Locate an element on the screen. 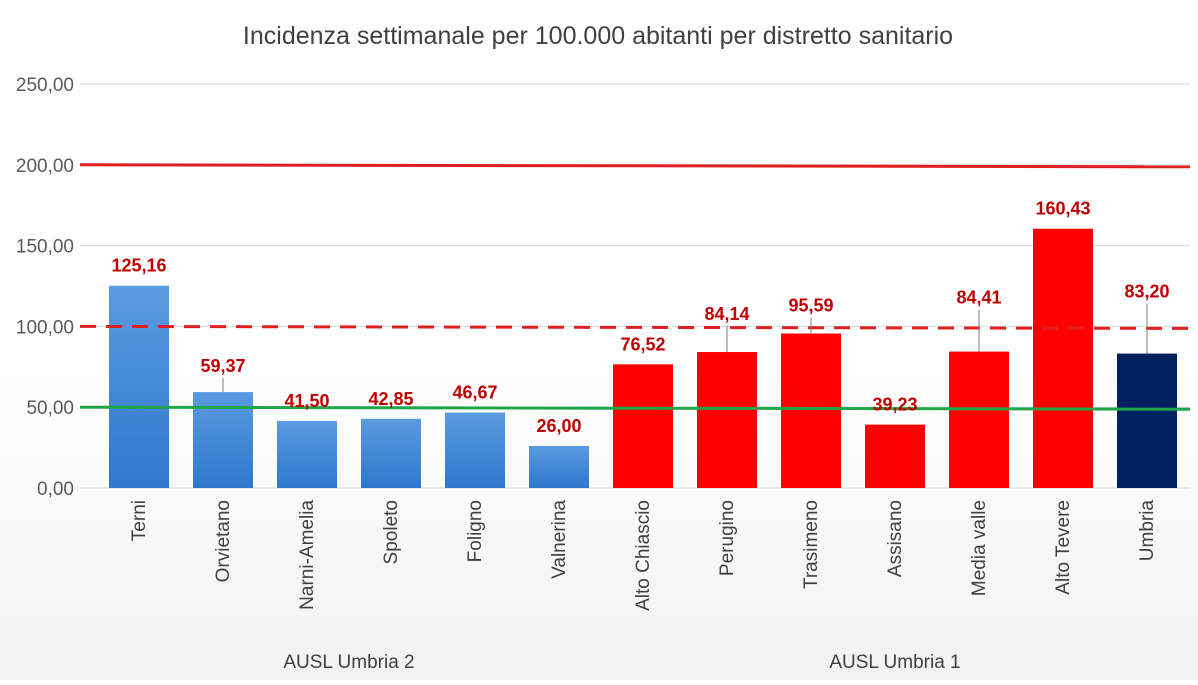 The height and width of the screenshot is (685, 1198). bar-narni-amelia is located at coordinates (307, 454).